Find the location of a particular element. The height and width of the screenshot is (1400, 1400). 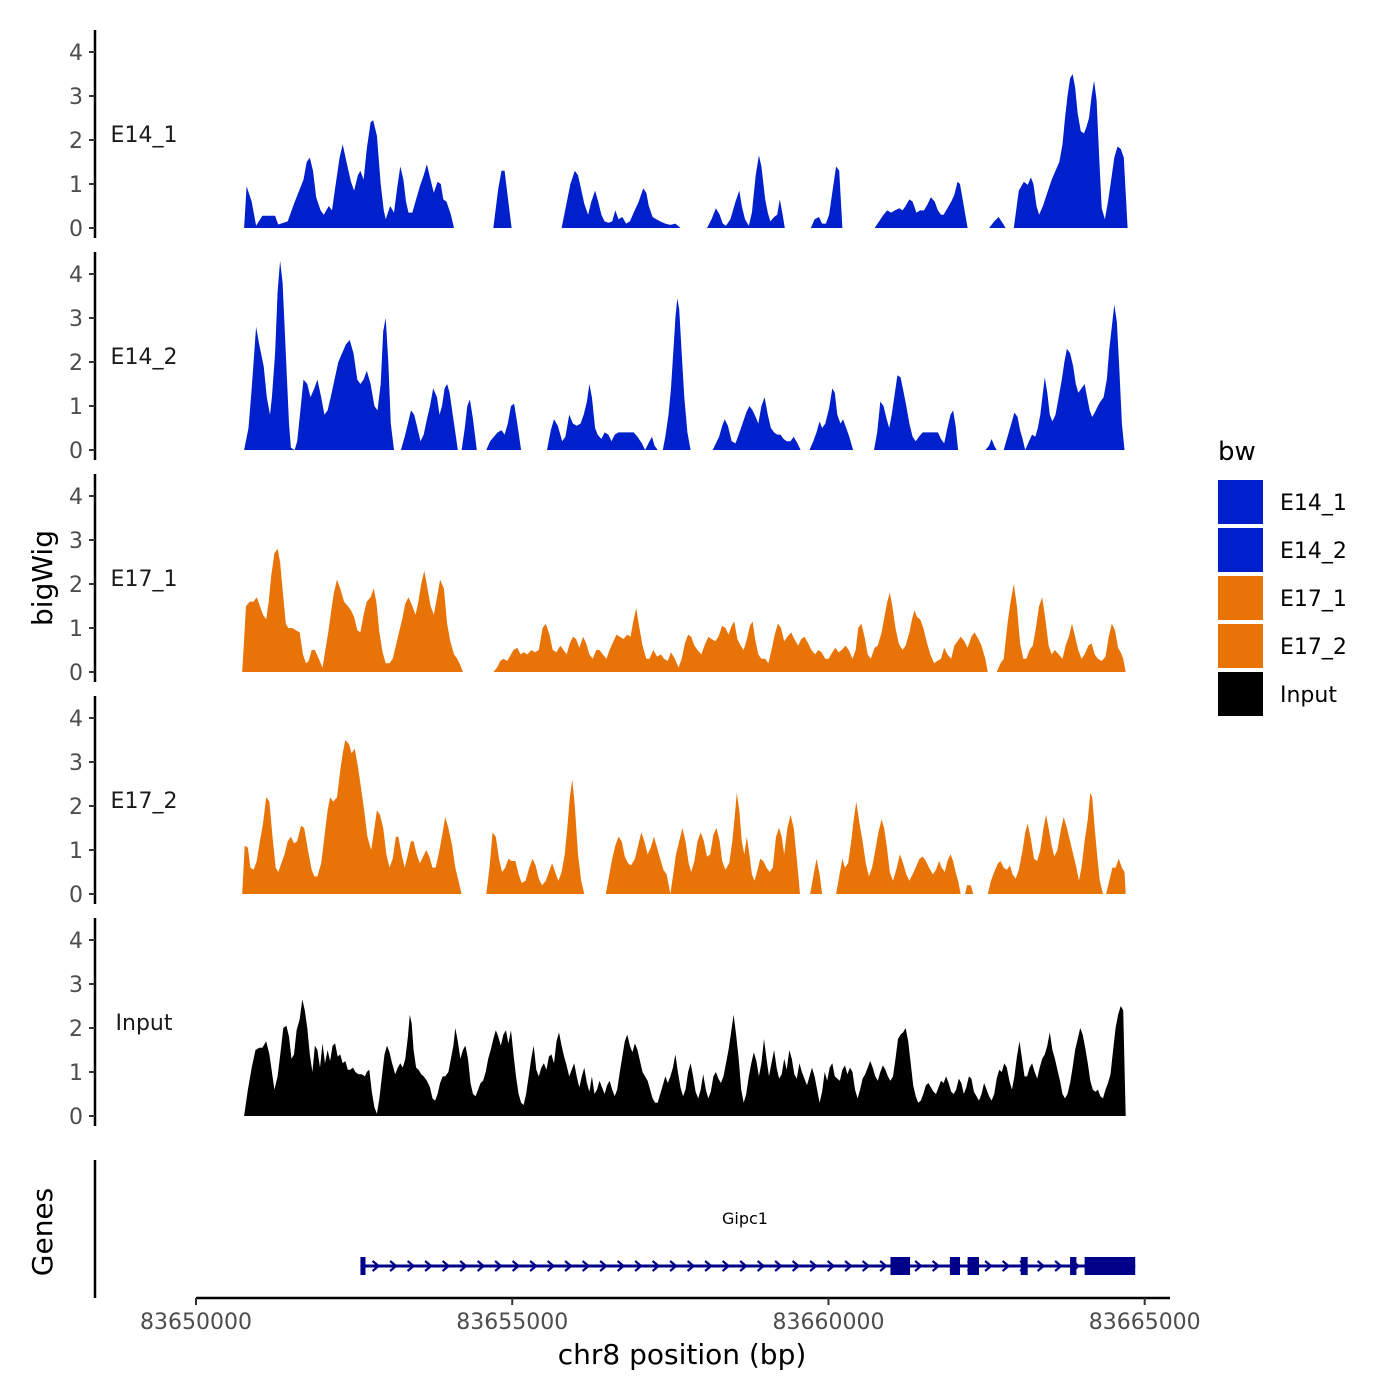

track-e17-2: 0 1 2 3 4 E17_2 is located at coordinates (597, 802).